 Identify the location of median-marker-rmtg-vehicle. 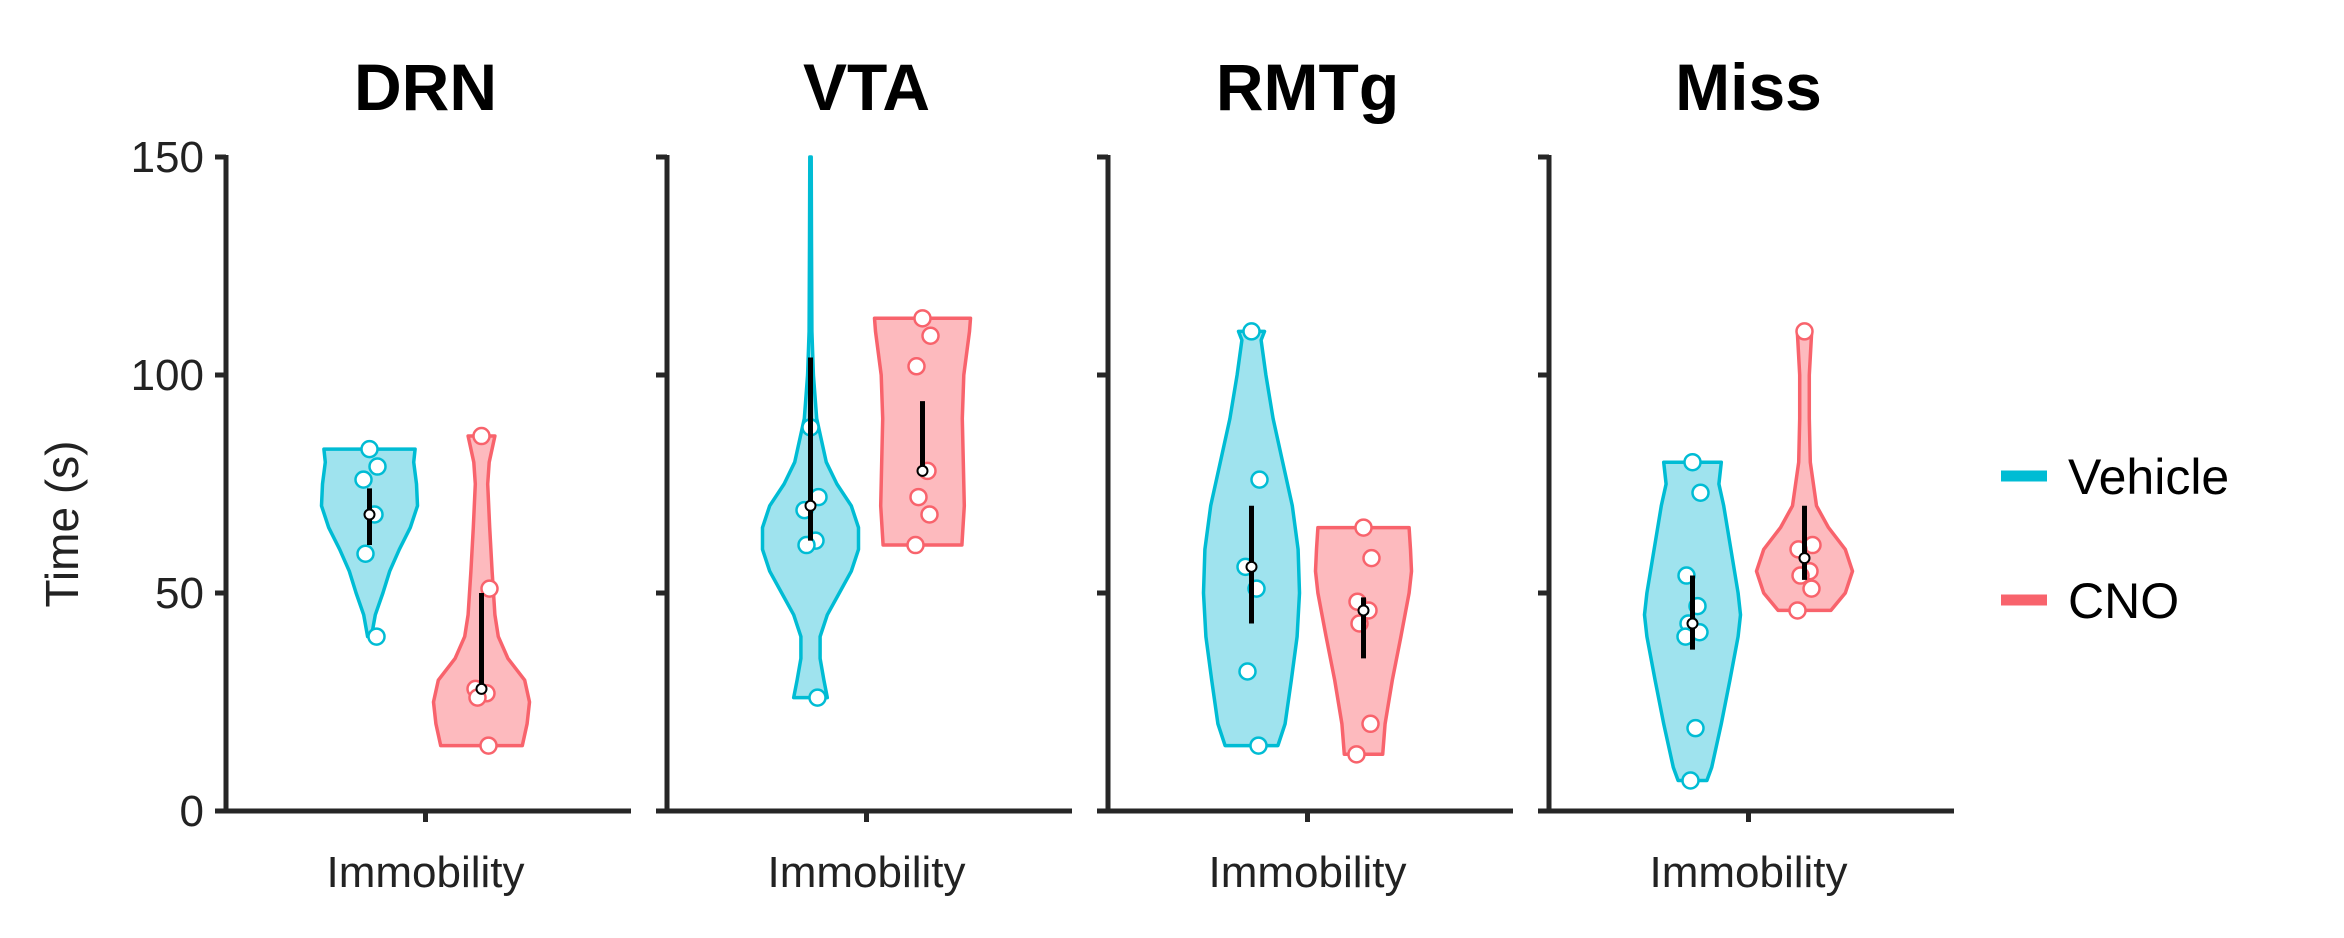
(1251, 566).